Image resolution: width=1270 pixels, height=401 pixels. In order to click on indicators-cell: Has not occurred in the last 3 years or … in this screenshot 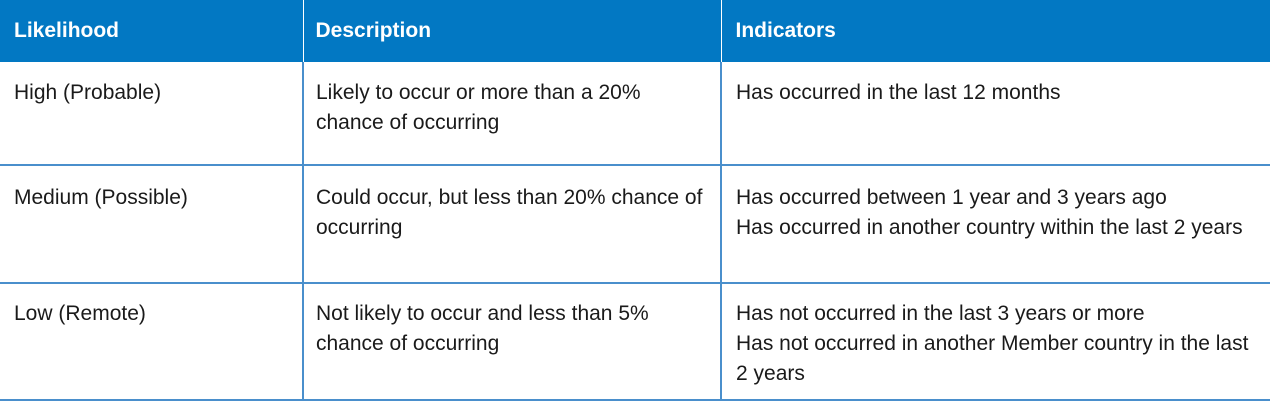, I will do `click(995, 341)`.